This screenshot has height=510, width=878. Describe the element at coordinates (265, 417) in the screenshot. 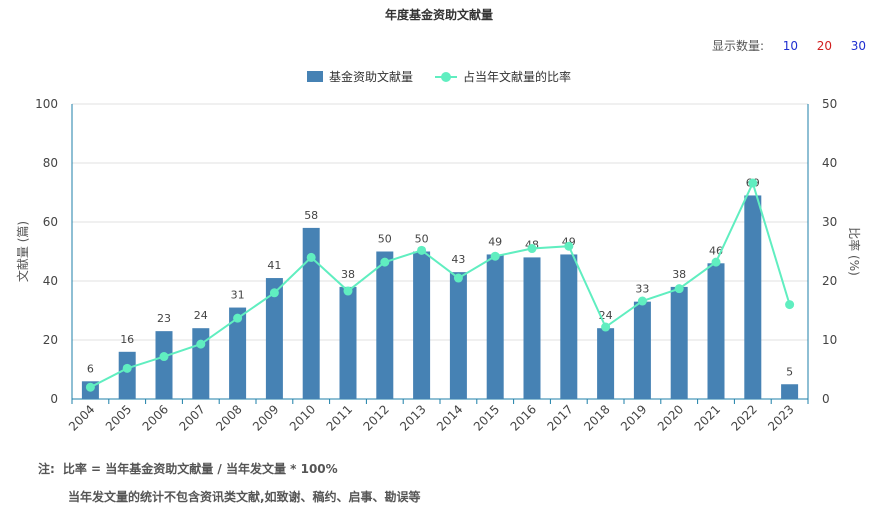

I see `x-tick-label: 2009` at that location.